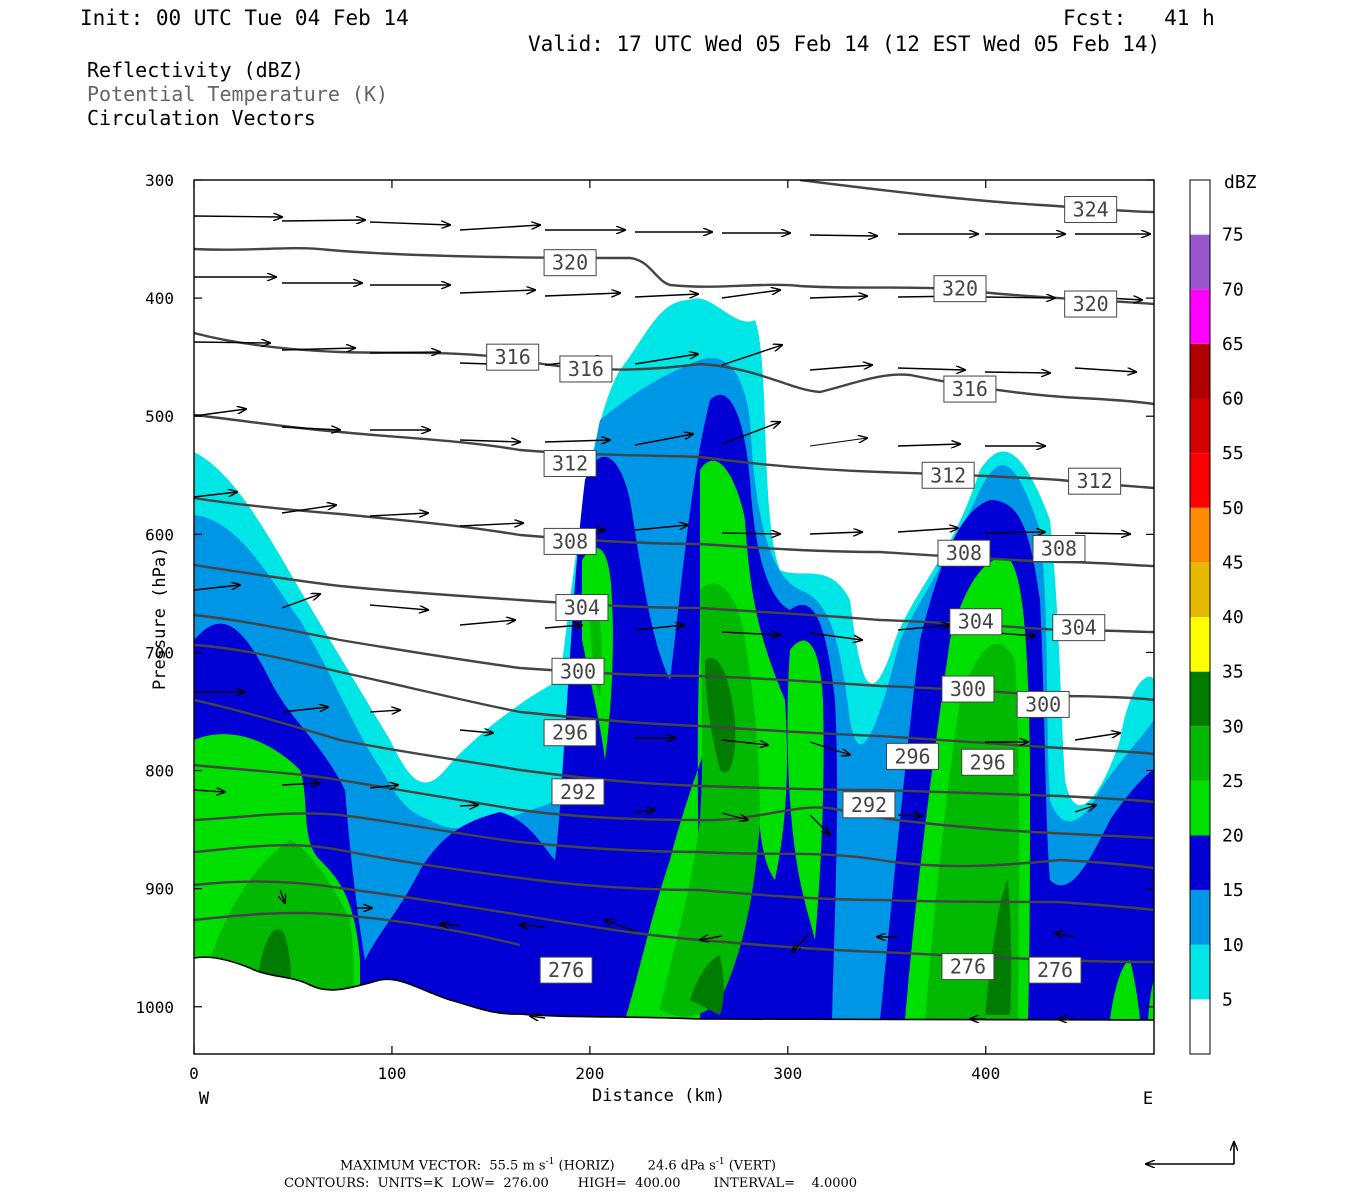 The image size is (1350, 1200). I want to click on init-time: Init: 00 UTC Tue 04 Feb 14, so click(244, 18).